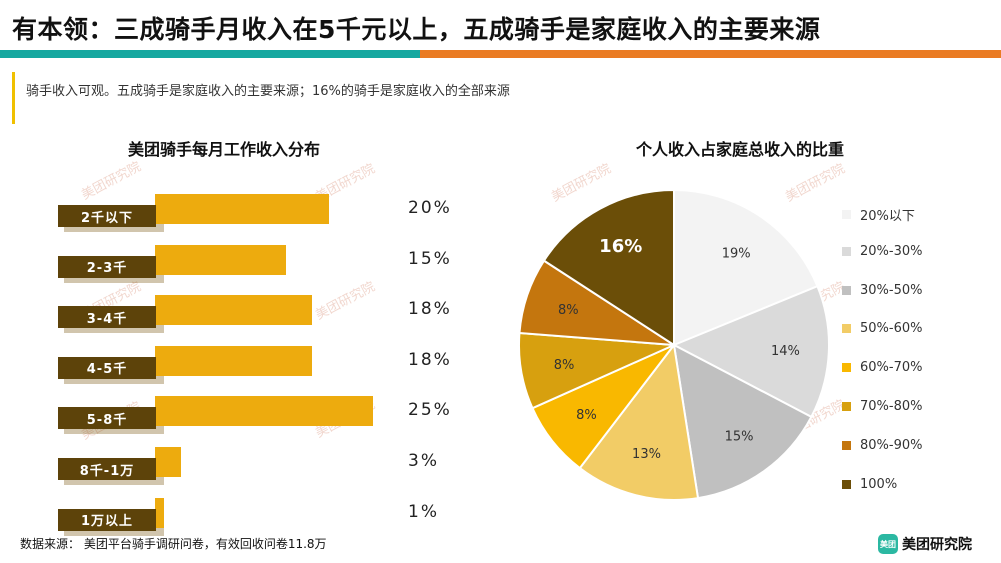 The image size is (1001, 563). What do you see at coordinates (107, 266) in the screenshot?
I see `category-label: 2-3千` at bounding box center [107, 266].